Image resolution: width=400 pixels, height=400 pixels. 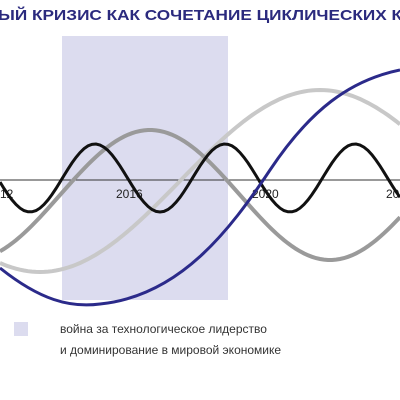 I want to click on x-tick-label: 2020, so click(x=265, y=194).